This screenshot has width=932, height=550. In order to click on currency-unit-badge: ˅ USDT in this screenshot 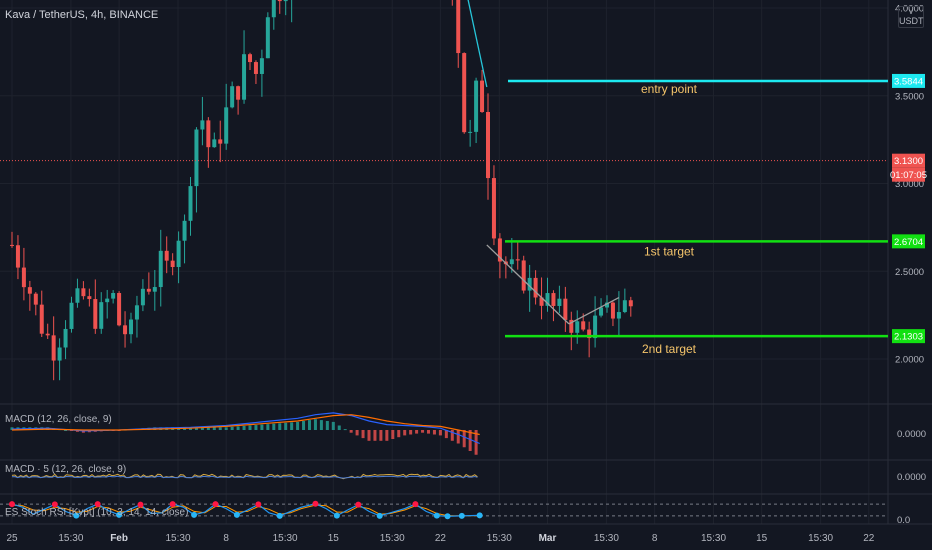, I will do `click(911, 17)`.